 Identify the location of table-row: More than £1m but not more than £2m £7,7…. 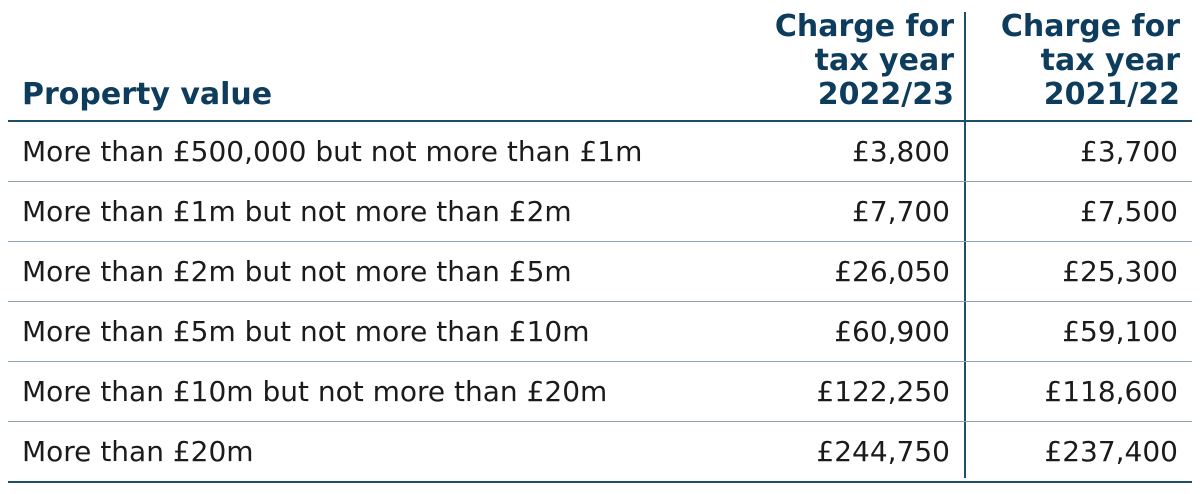
(600, 212).